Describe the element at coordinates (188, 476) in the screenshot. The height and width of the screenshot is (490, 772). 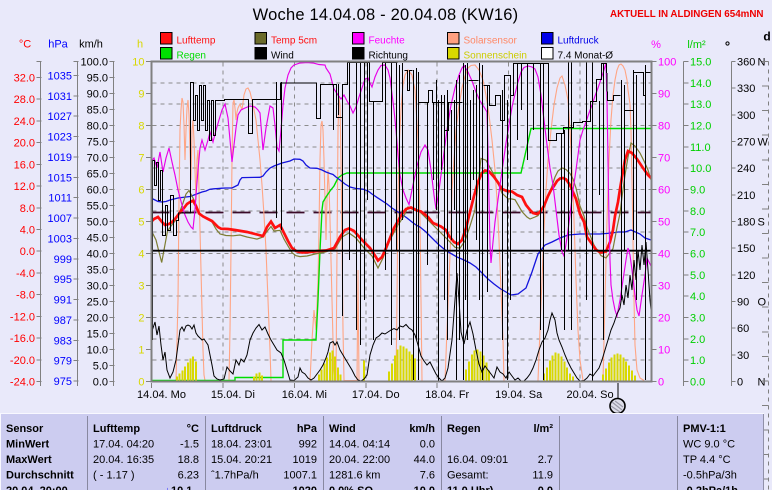
I see `svg-text: 6.23` at that location.